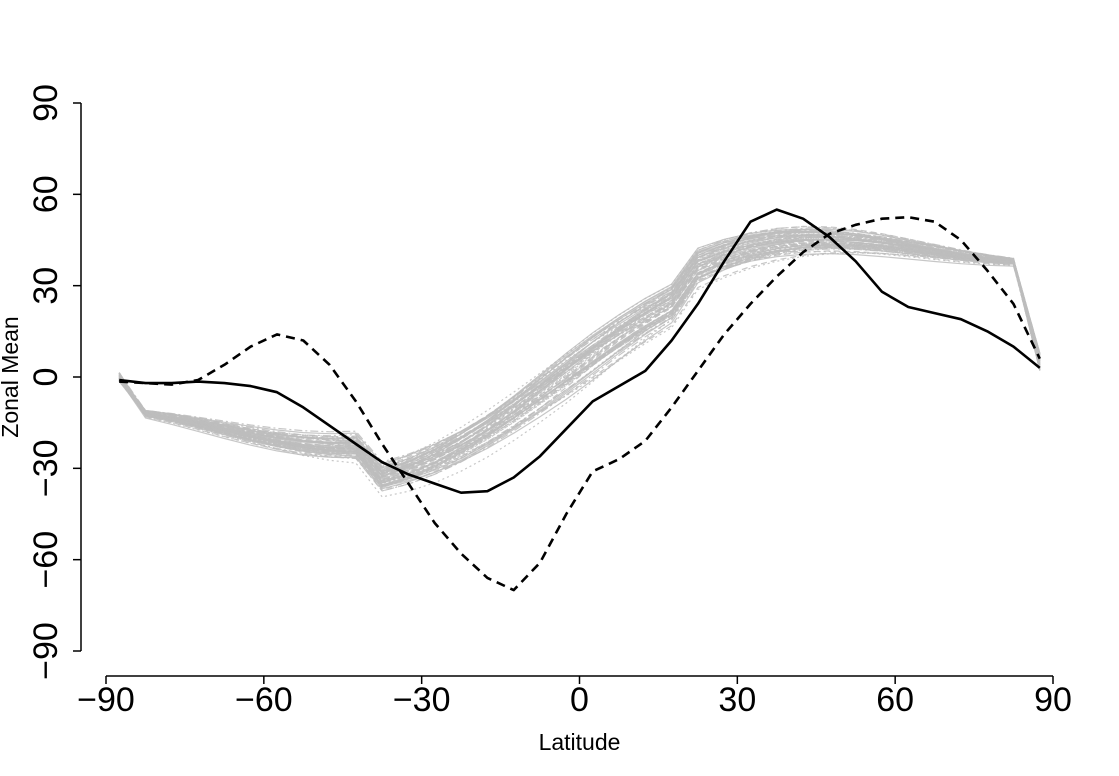 The height and width of the screenshot is (776, 1119). Describe the element at coordinates (46, 194) in the screenshot. I see `y-tick-label: 60` at that location.